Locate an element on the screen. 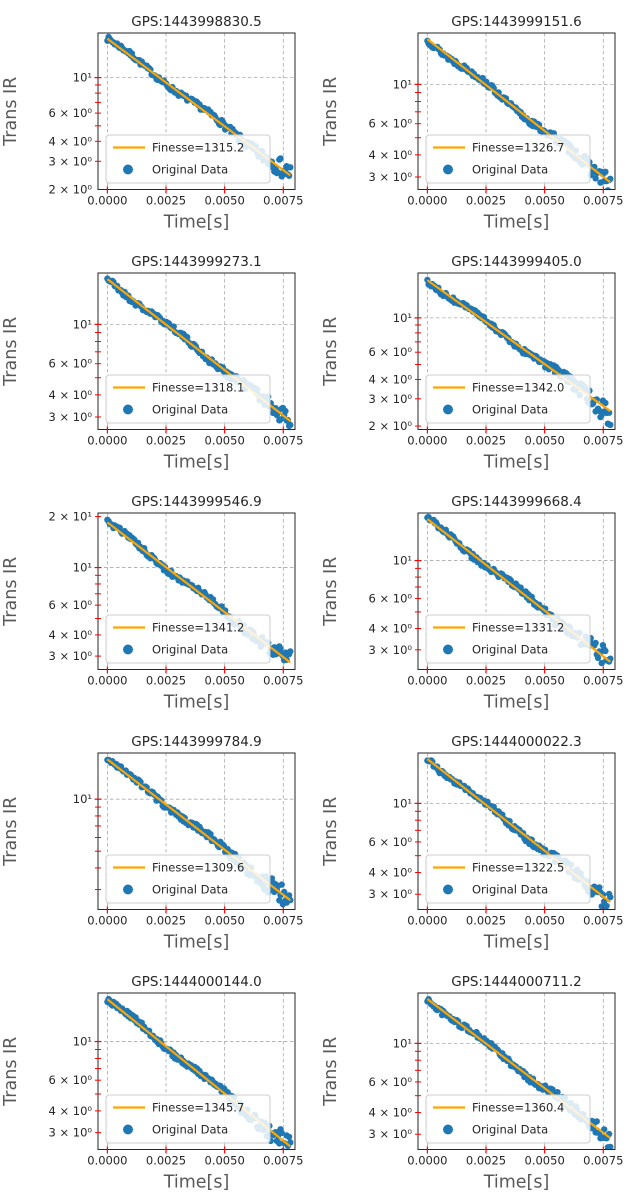  legend-label-finesse: Finesse=1360.4 is located at coordinates (518, 1108).